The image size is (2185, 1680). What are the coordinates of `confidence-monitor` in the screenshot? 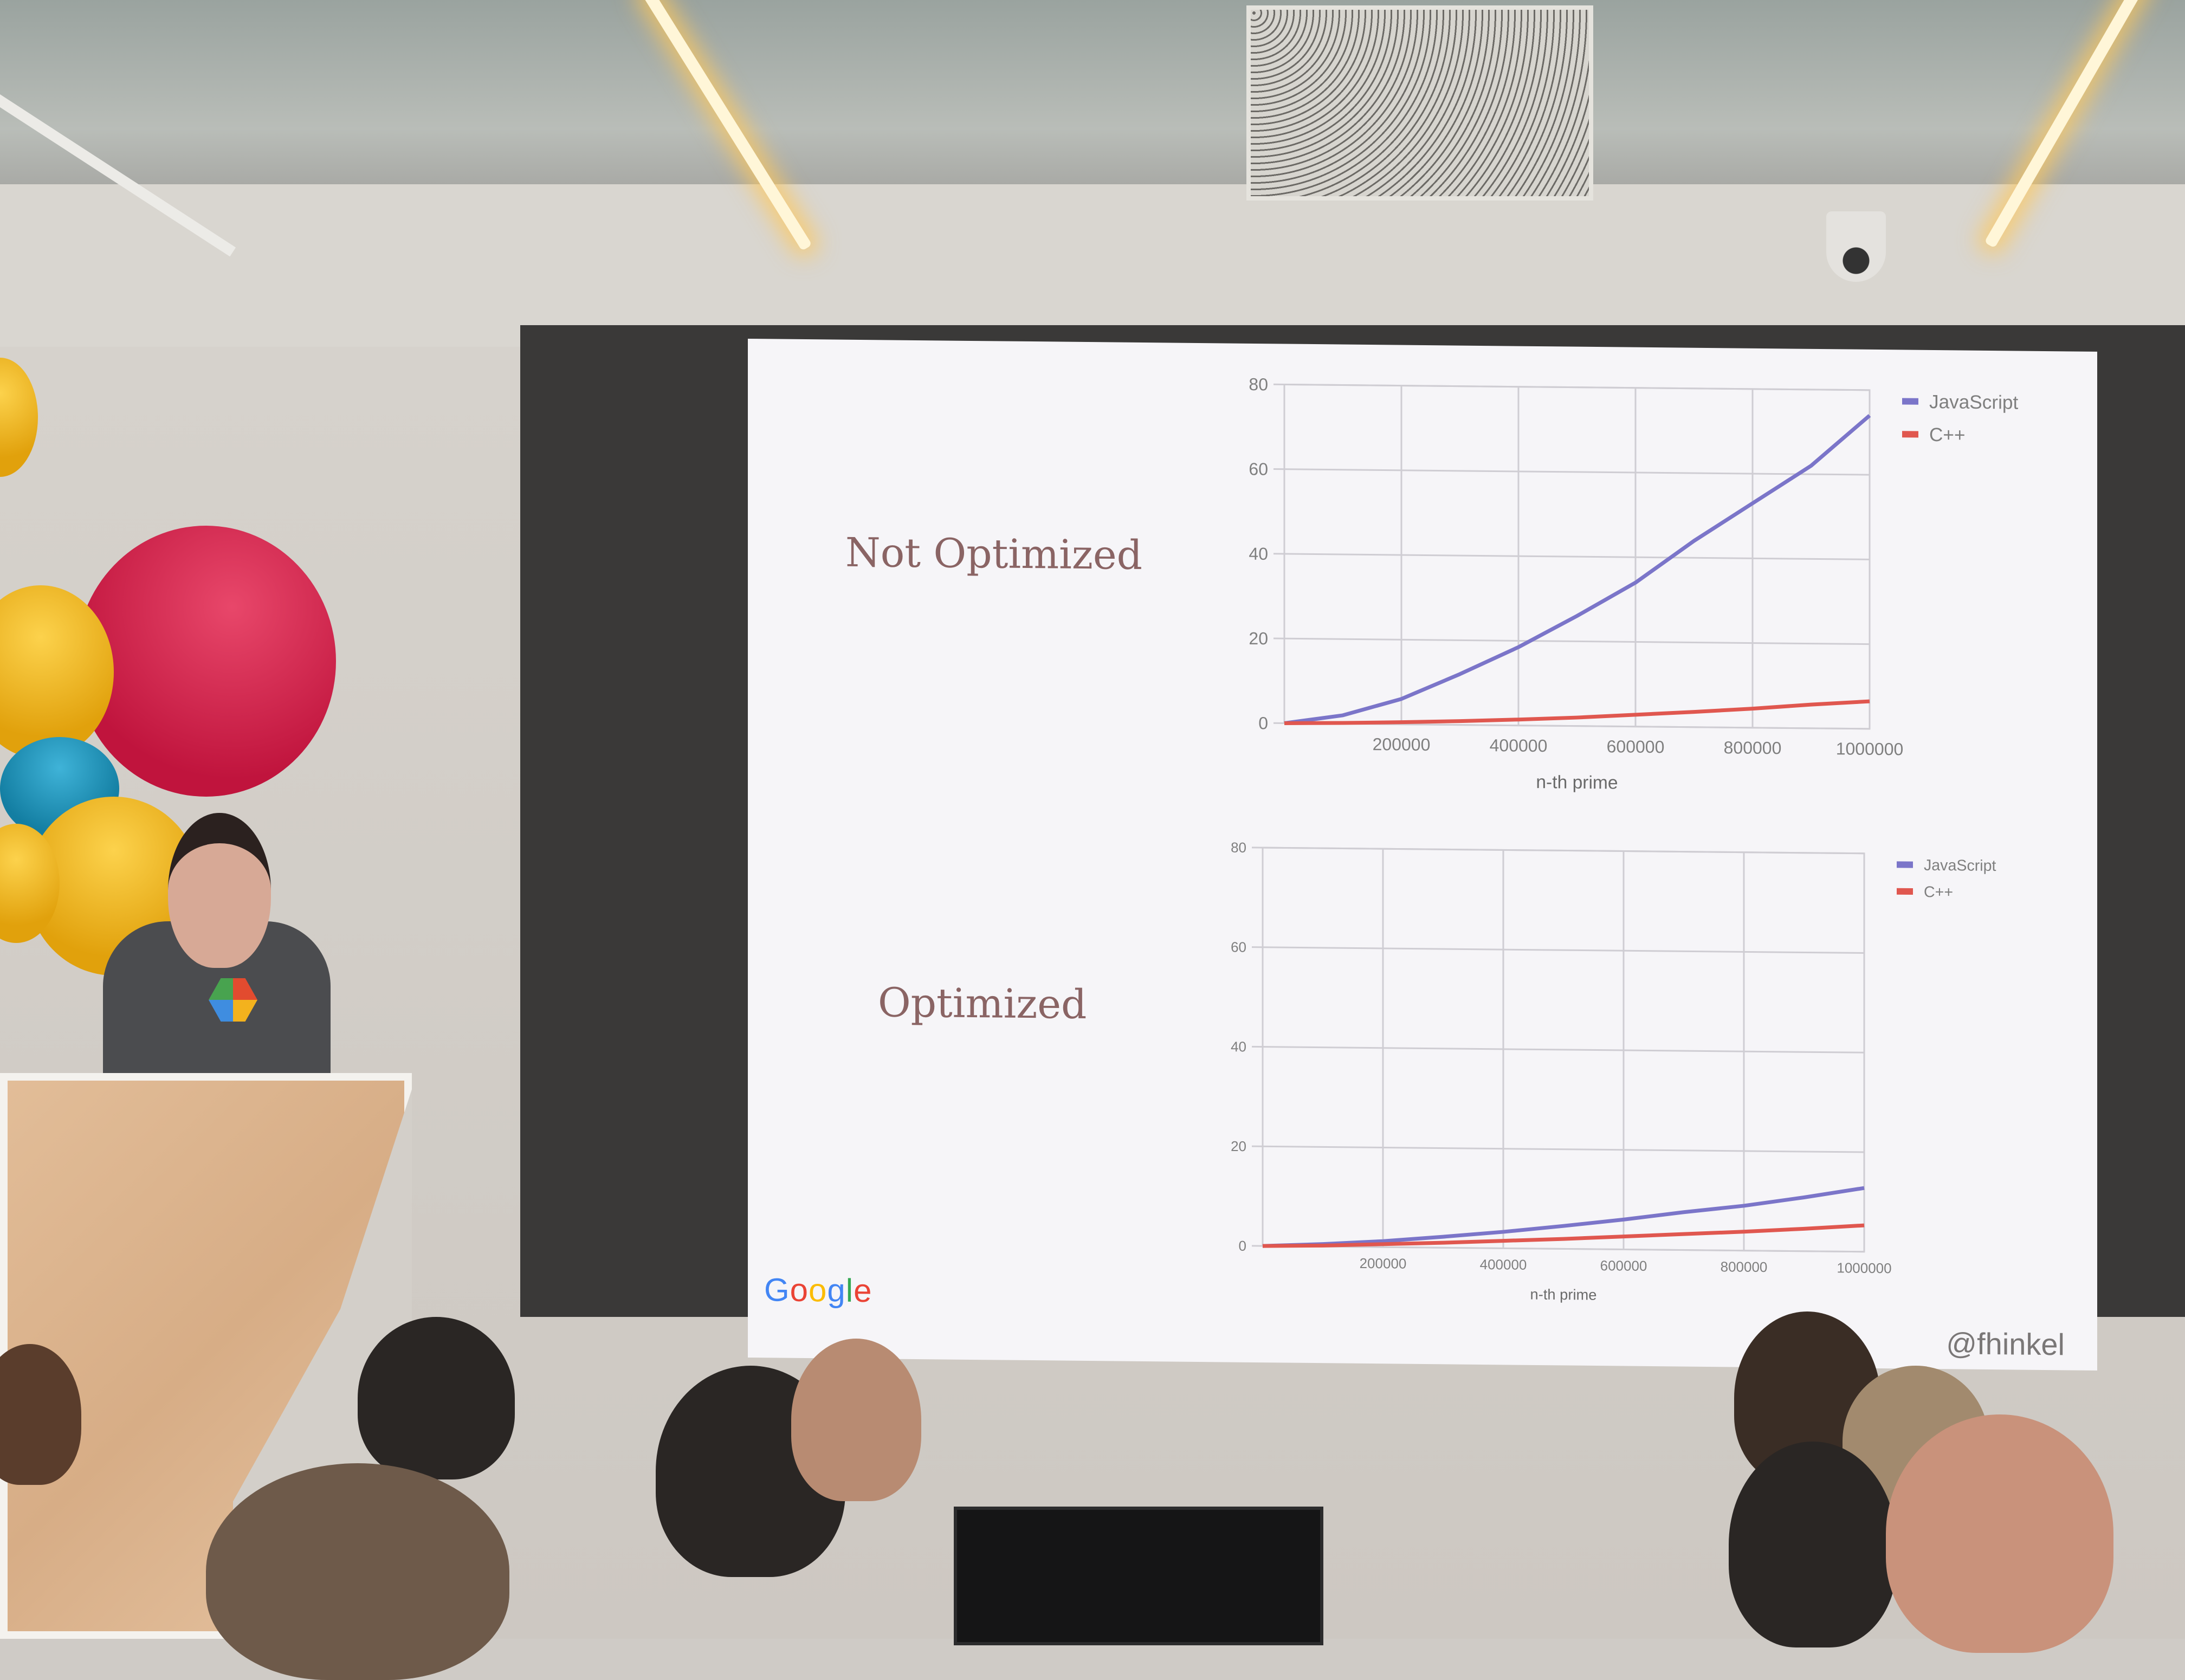 It's located at (1139, 1576).